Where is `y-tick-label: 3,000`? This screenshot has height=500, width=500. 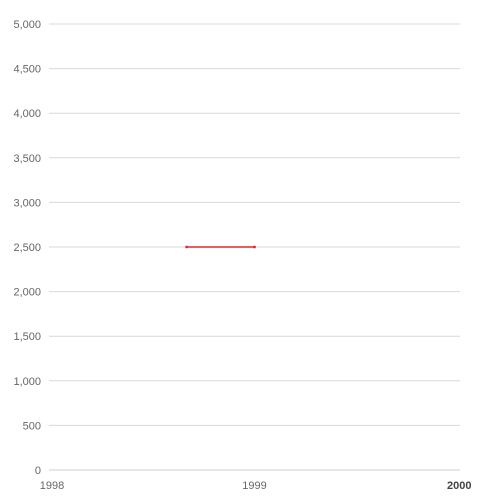
y-tick-label: 3,000 is located at coordinates (27, 203).